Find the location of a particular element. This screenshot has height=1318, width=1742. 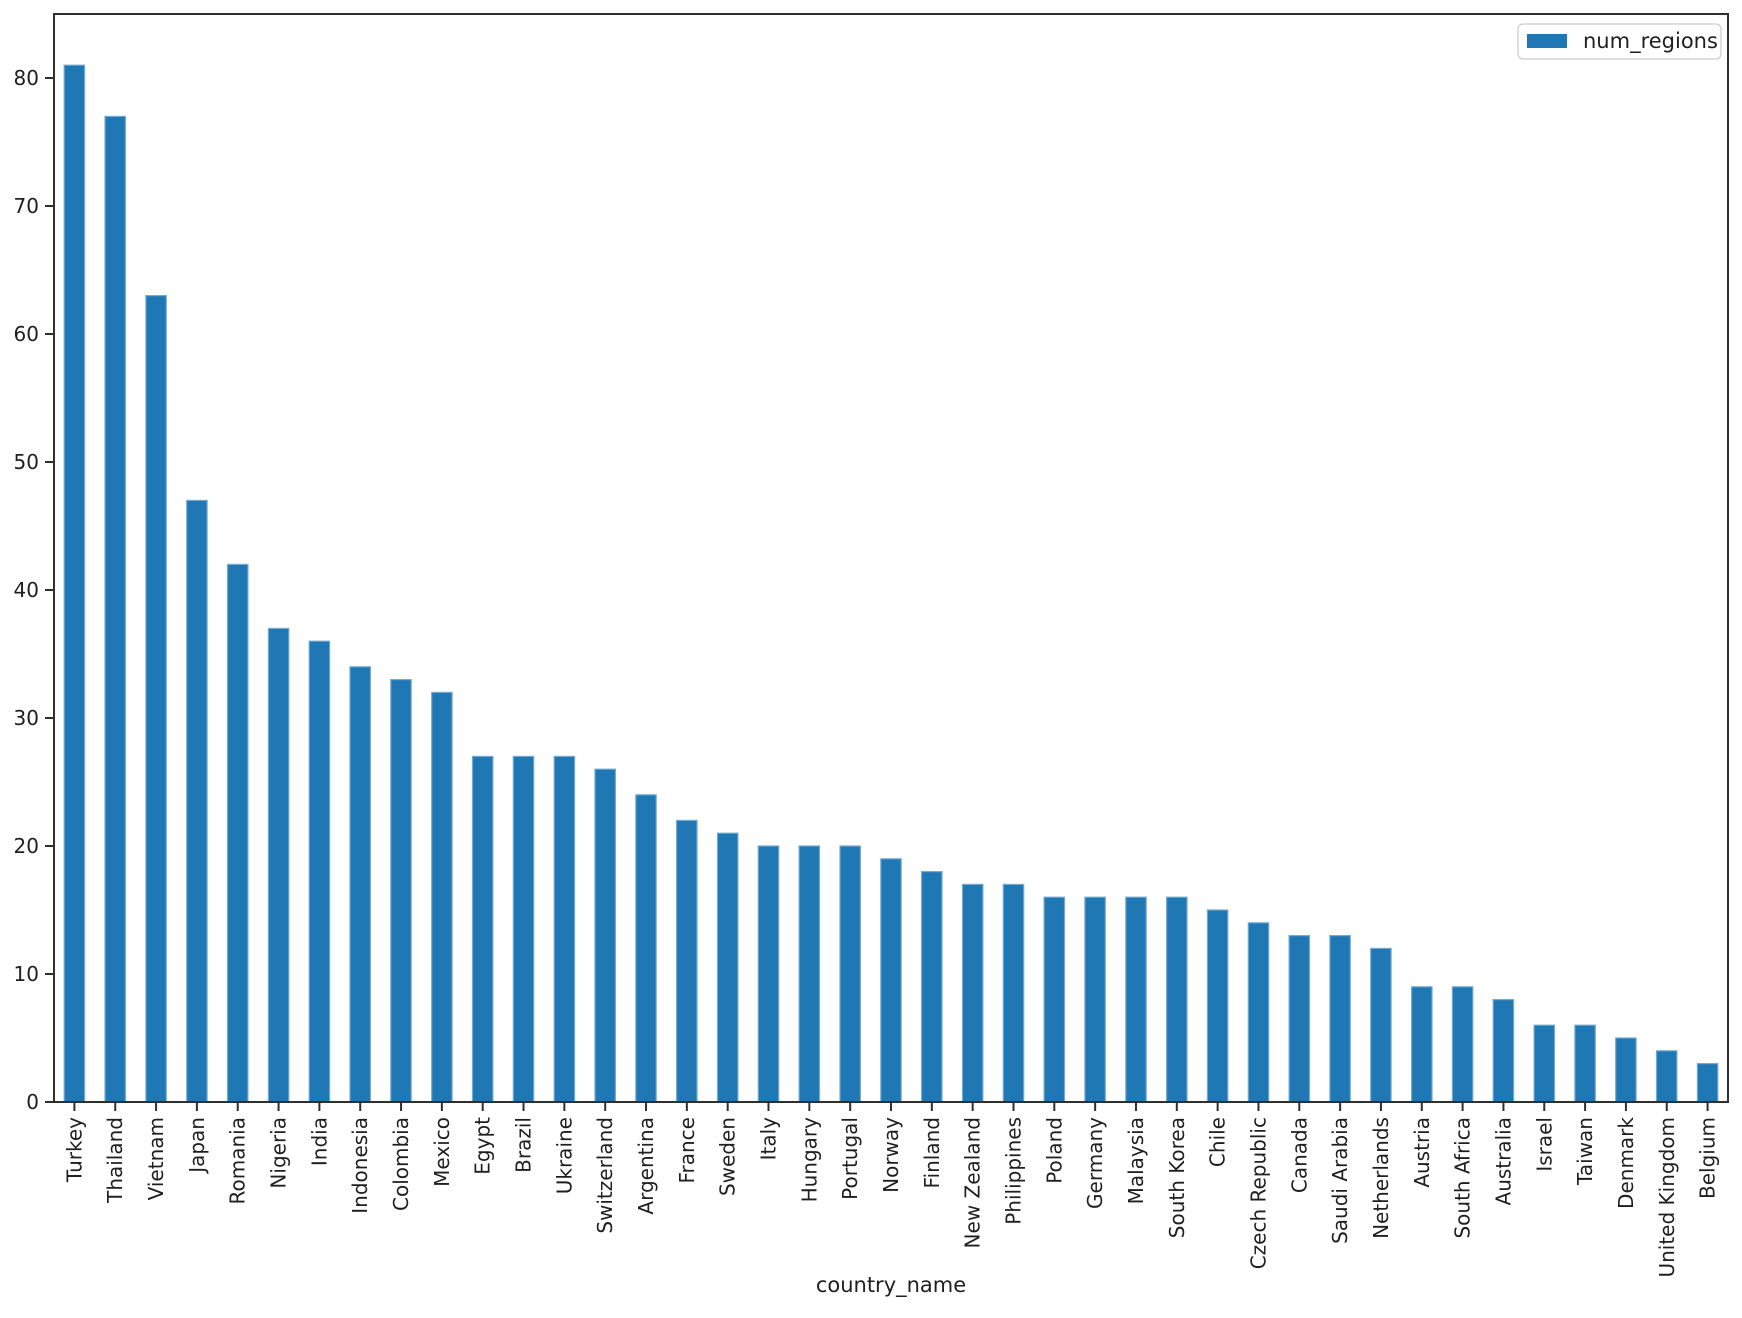

x-tick-label: Czech Republic is located at coordinates (1258, 1193).